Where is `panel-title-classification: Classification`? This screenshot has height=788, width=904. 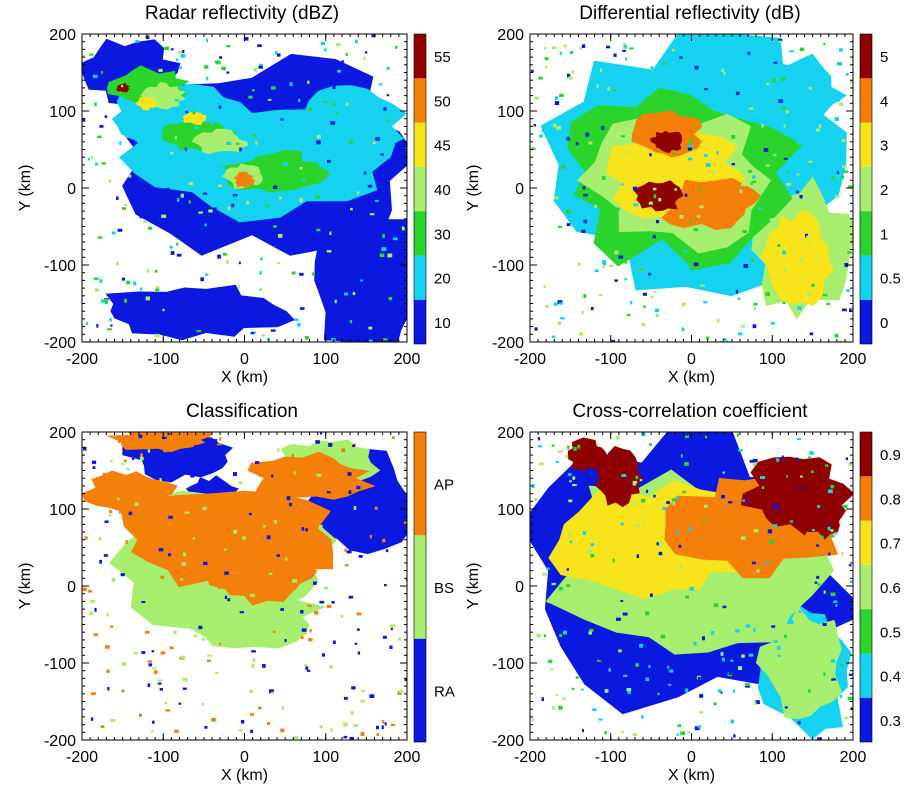 panel-title-classification: Classification is located at coordinates (242, 411).